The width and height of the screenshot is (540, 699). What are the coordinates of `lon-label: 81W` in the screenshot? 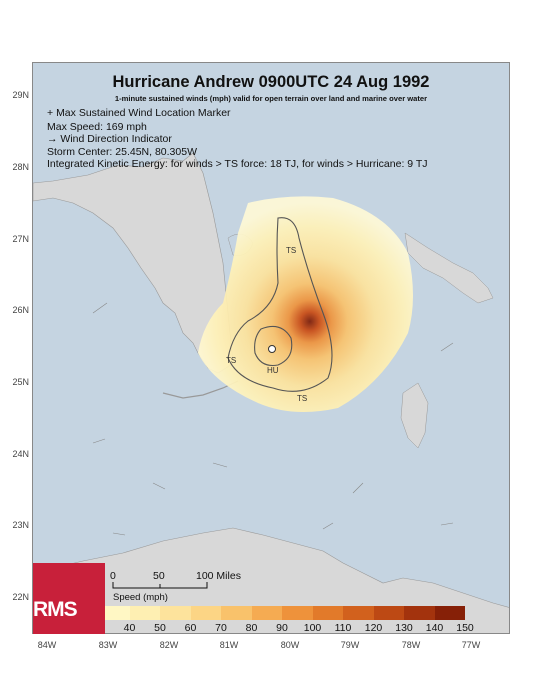 It's located at (229, 645).